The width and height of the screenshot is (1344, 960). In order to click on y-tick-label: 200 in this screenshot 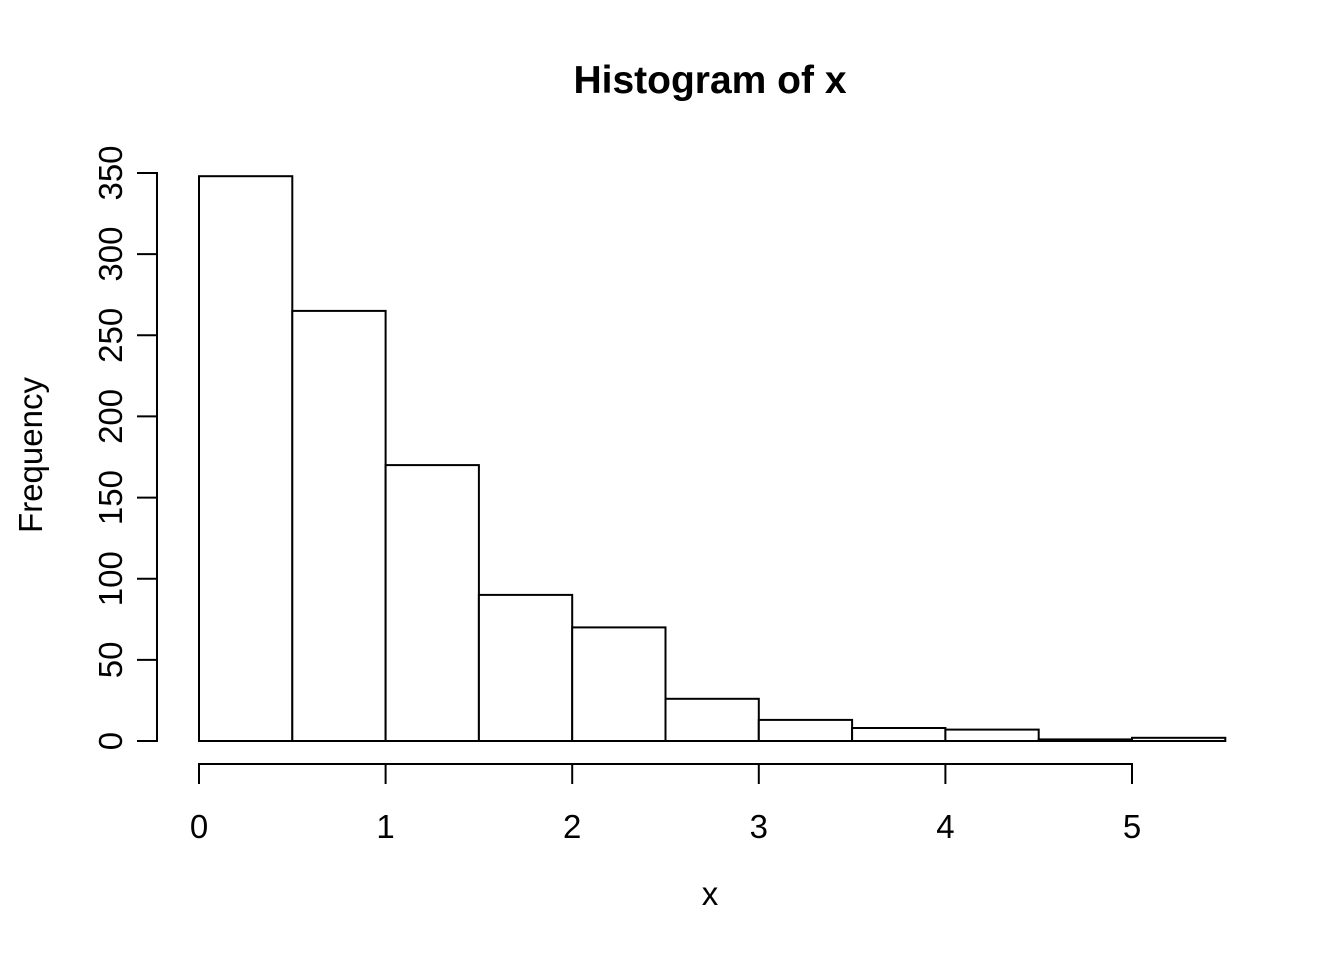, I will do `click(110, 416)`.